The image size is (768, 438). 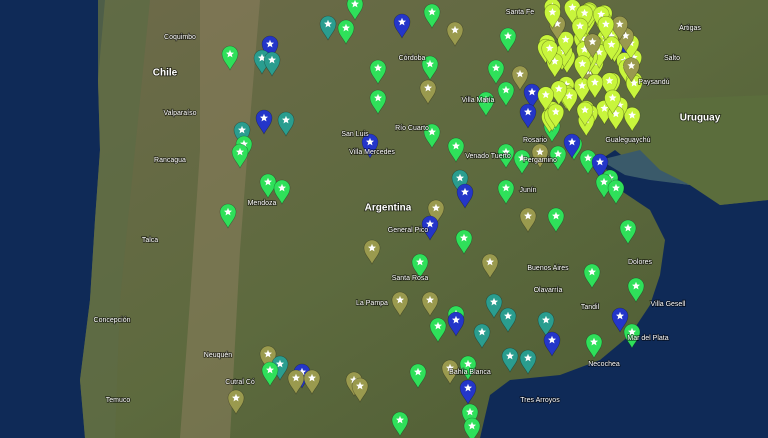 What do you see at coordinates (372, 303) in the screenshot?
I see `place-label: La Pampa` at bounding box center [372, 303].